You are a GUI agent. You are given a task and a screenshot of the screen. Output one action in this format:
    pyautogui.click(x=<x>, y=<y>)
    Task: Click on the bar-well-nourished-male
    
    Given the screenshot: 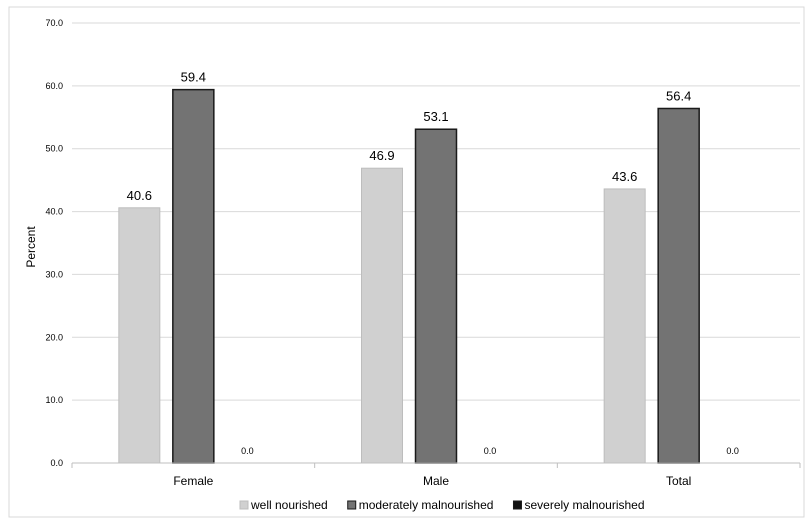 What is the action you would take?
    pyautogui.click(x=382, y=315)
    